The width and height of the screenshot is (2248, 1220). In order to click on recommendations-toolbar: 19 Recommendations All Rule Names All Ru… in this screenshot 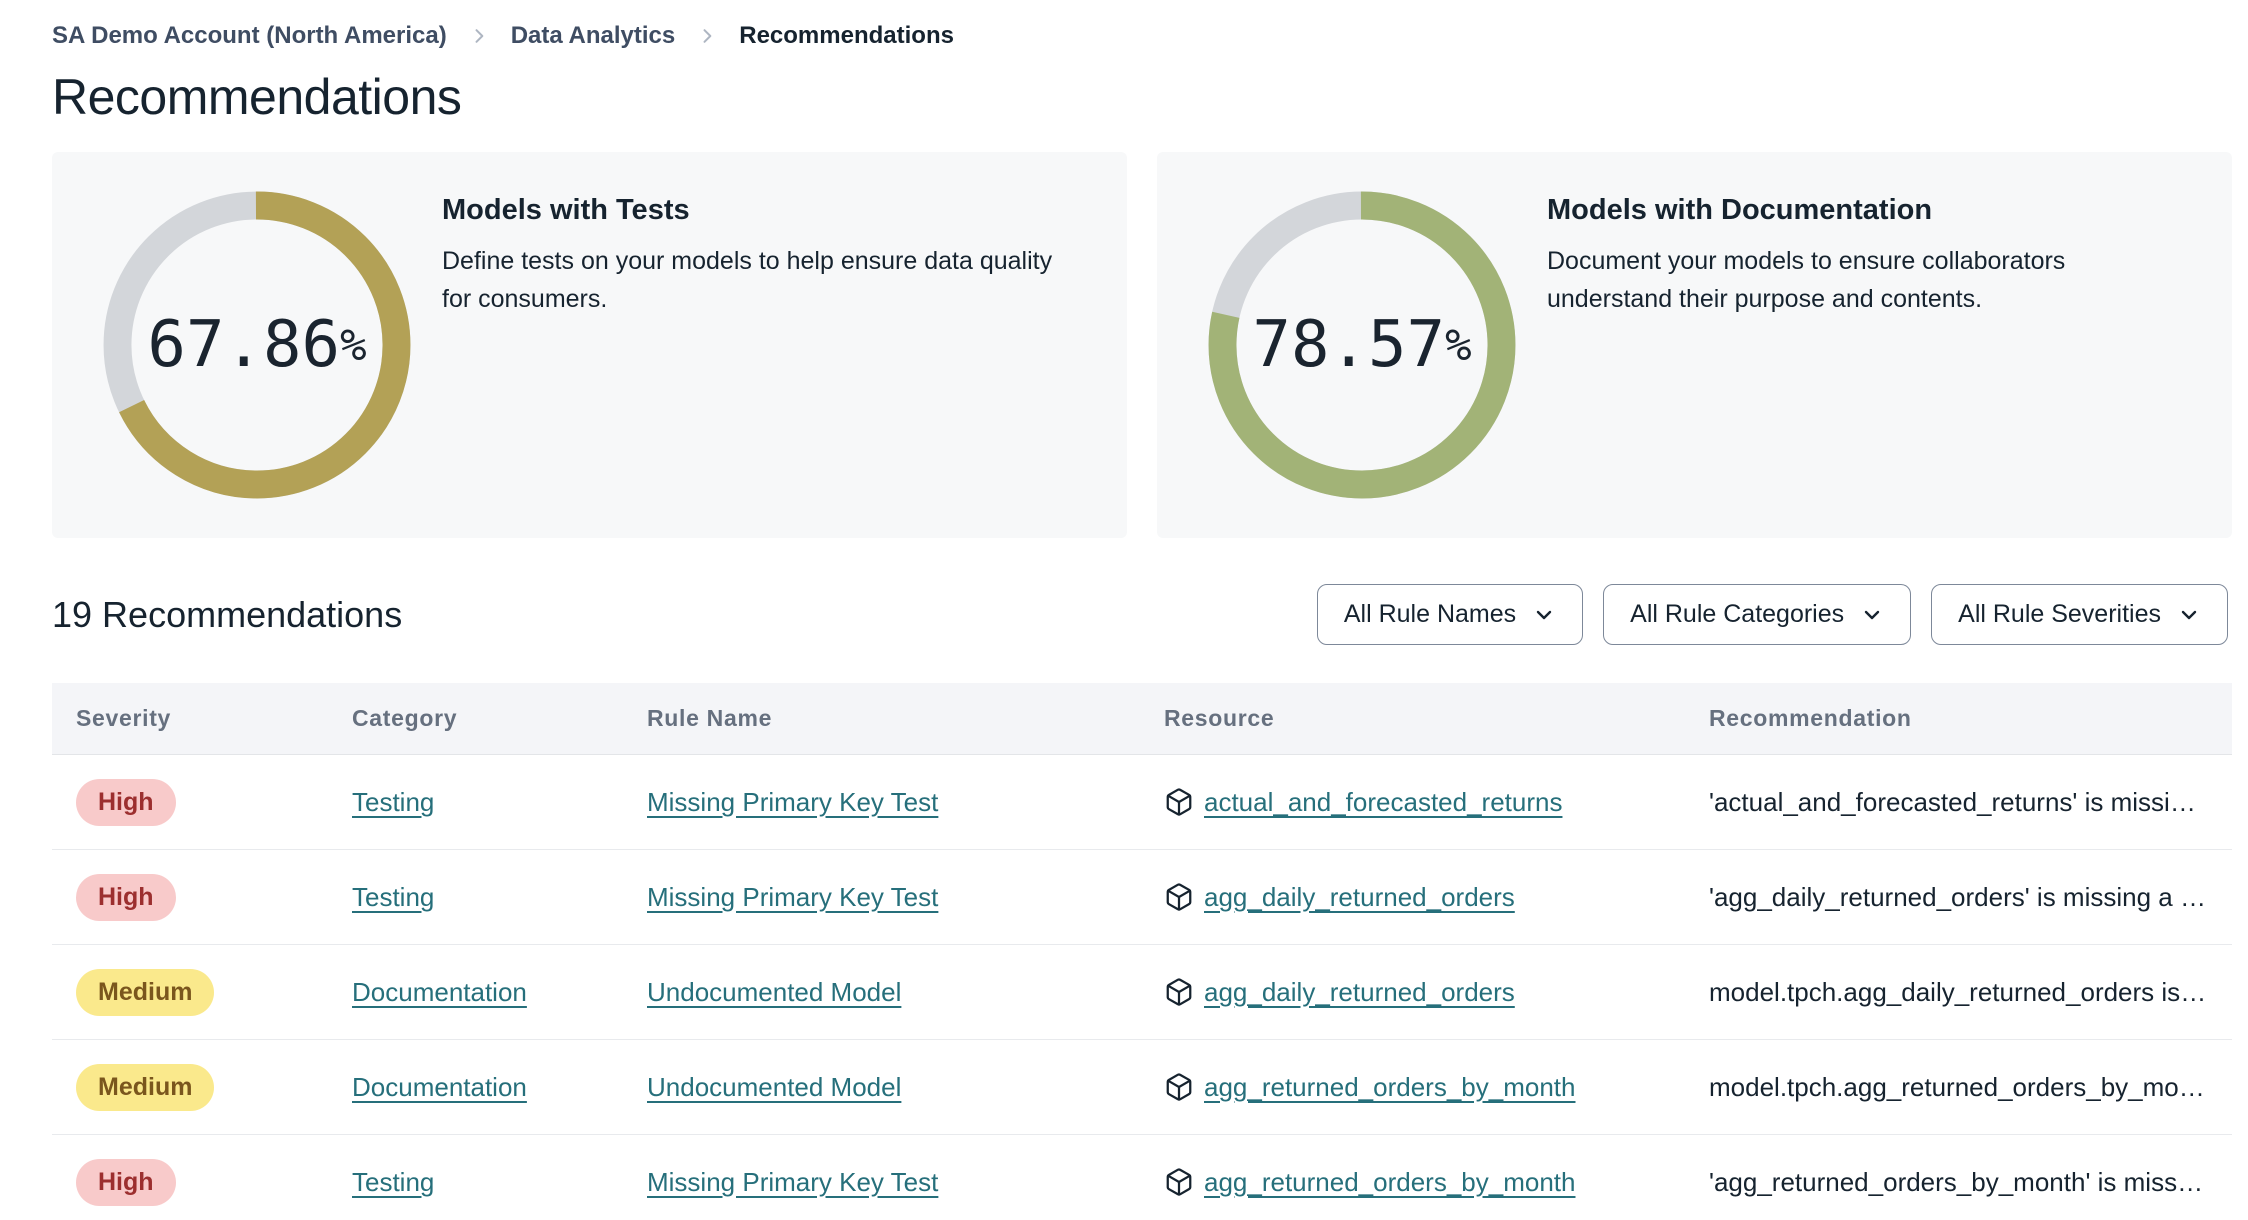, I will do `click(1142, 614)`.